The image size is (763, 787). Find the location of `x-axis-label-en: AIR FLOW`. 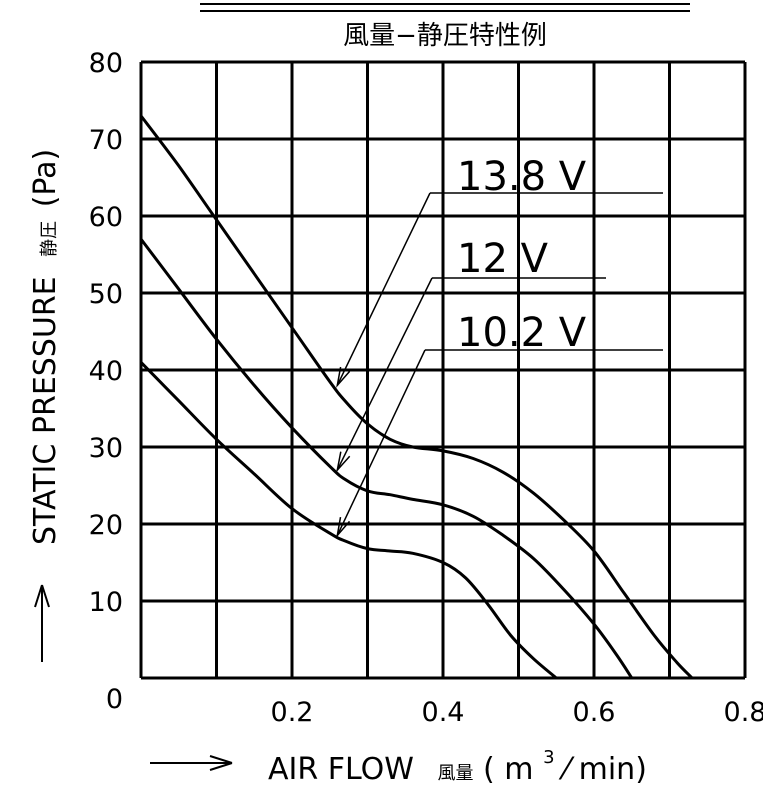

x-axis-label-en: AIR FLOW is located at coordinates (341, 769).